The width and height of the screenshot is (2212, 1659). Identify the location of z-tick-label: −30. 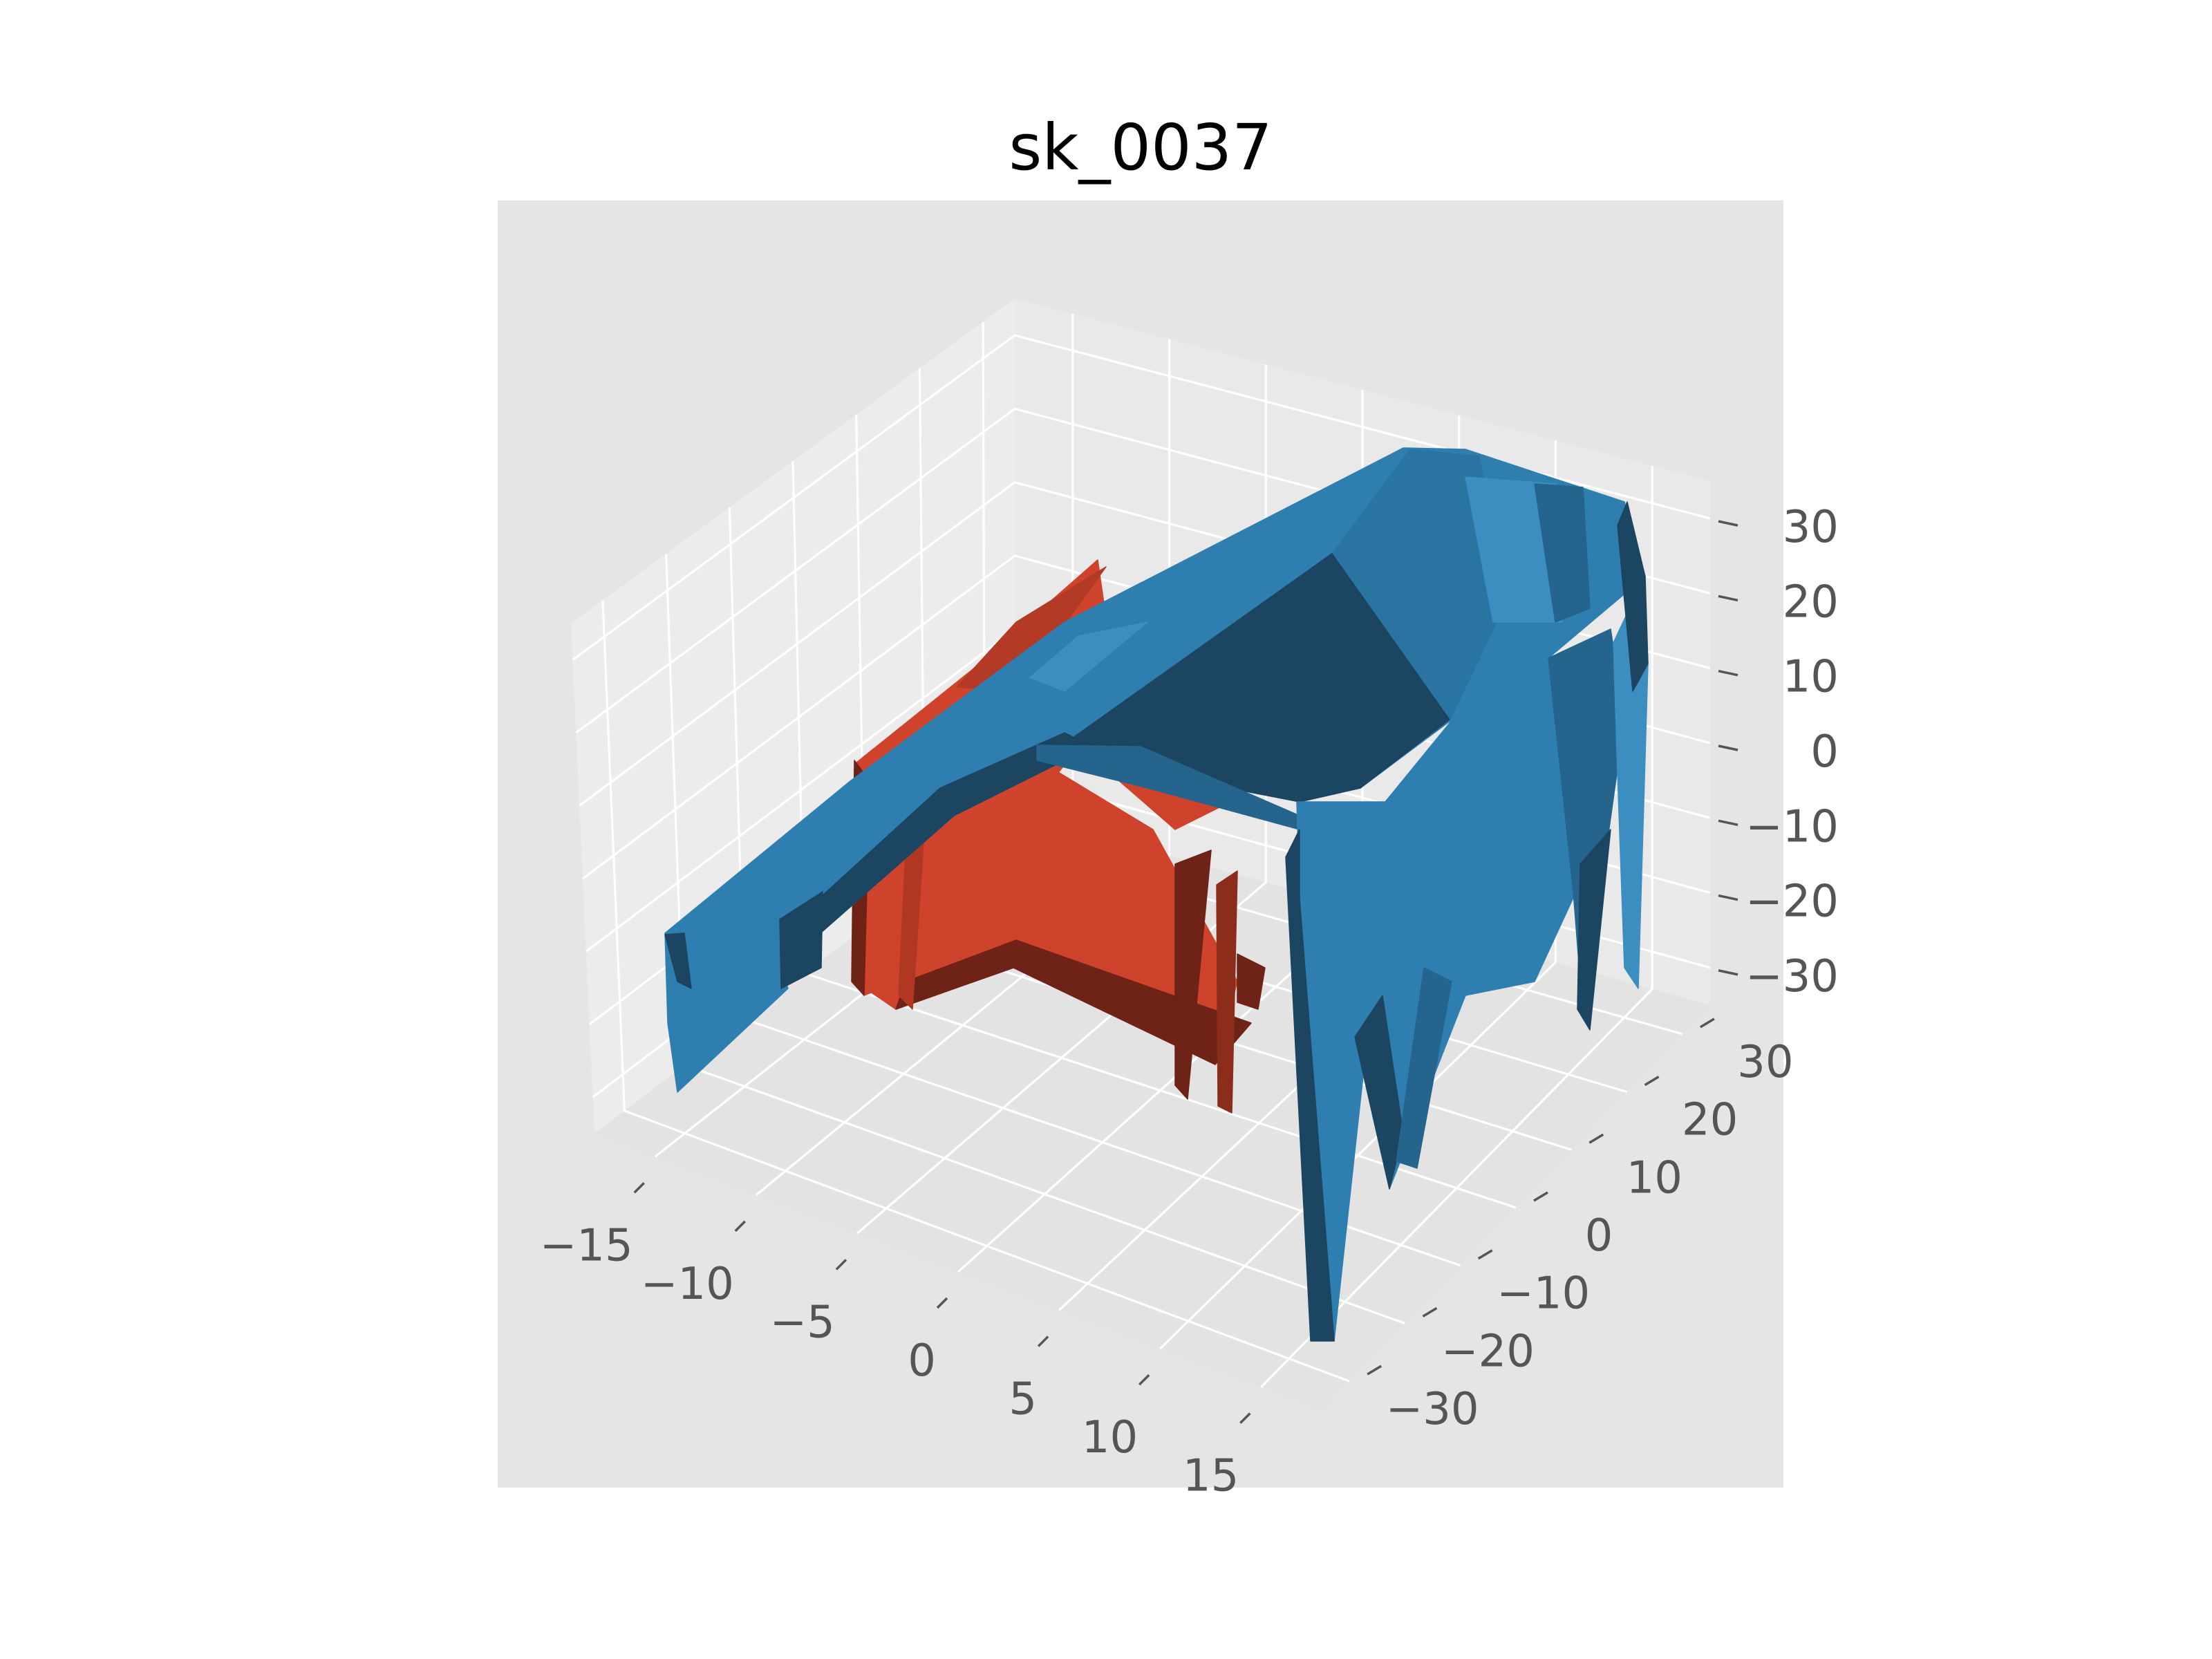
(1792, 976).